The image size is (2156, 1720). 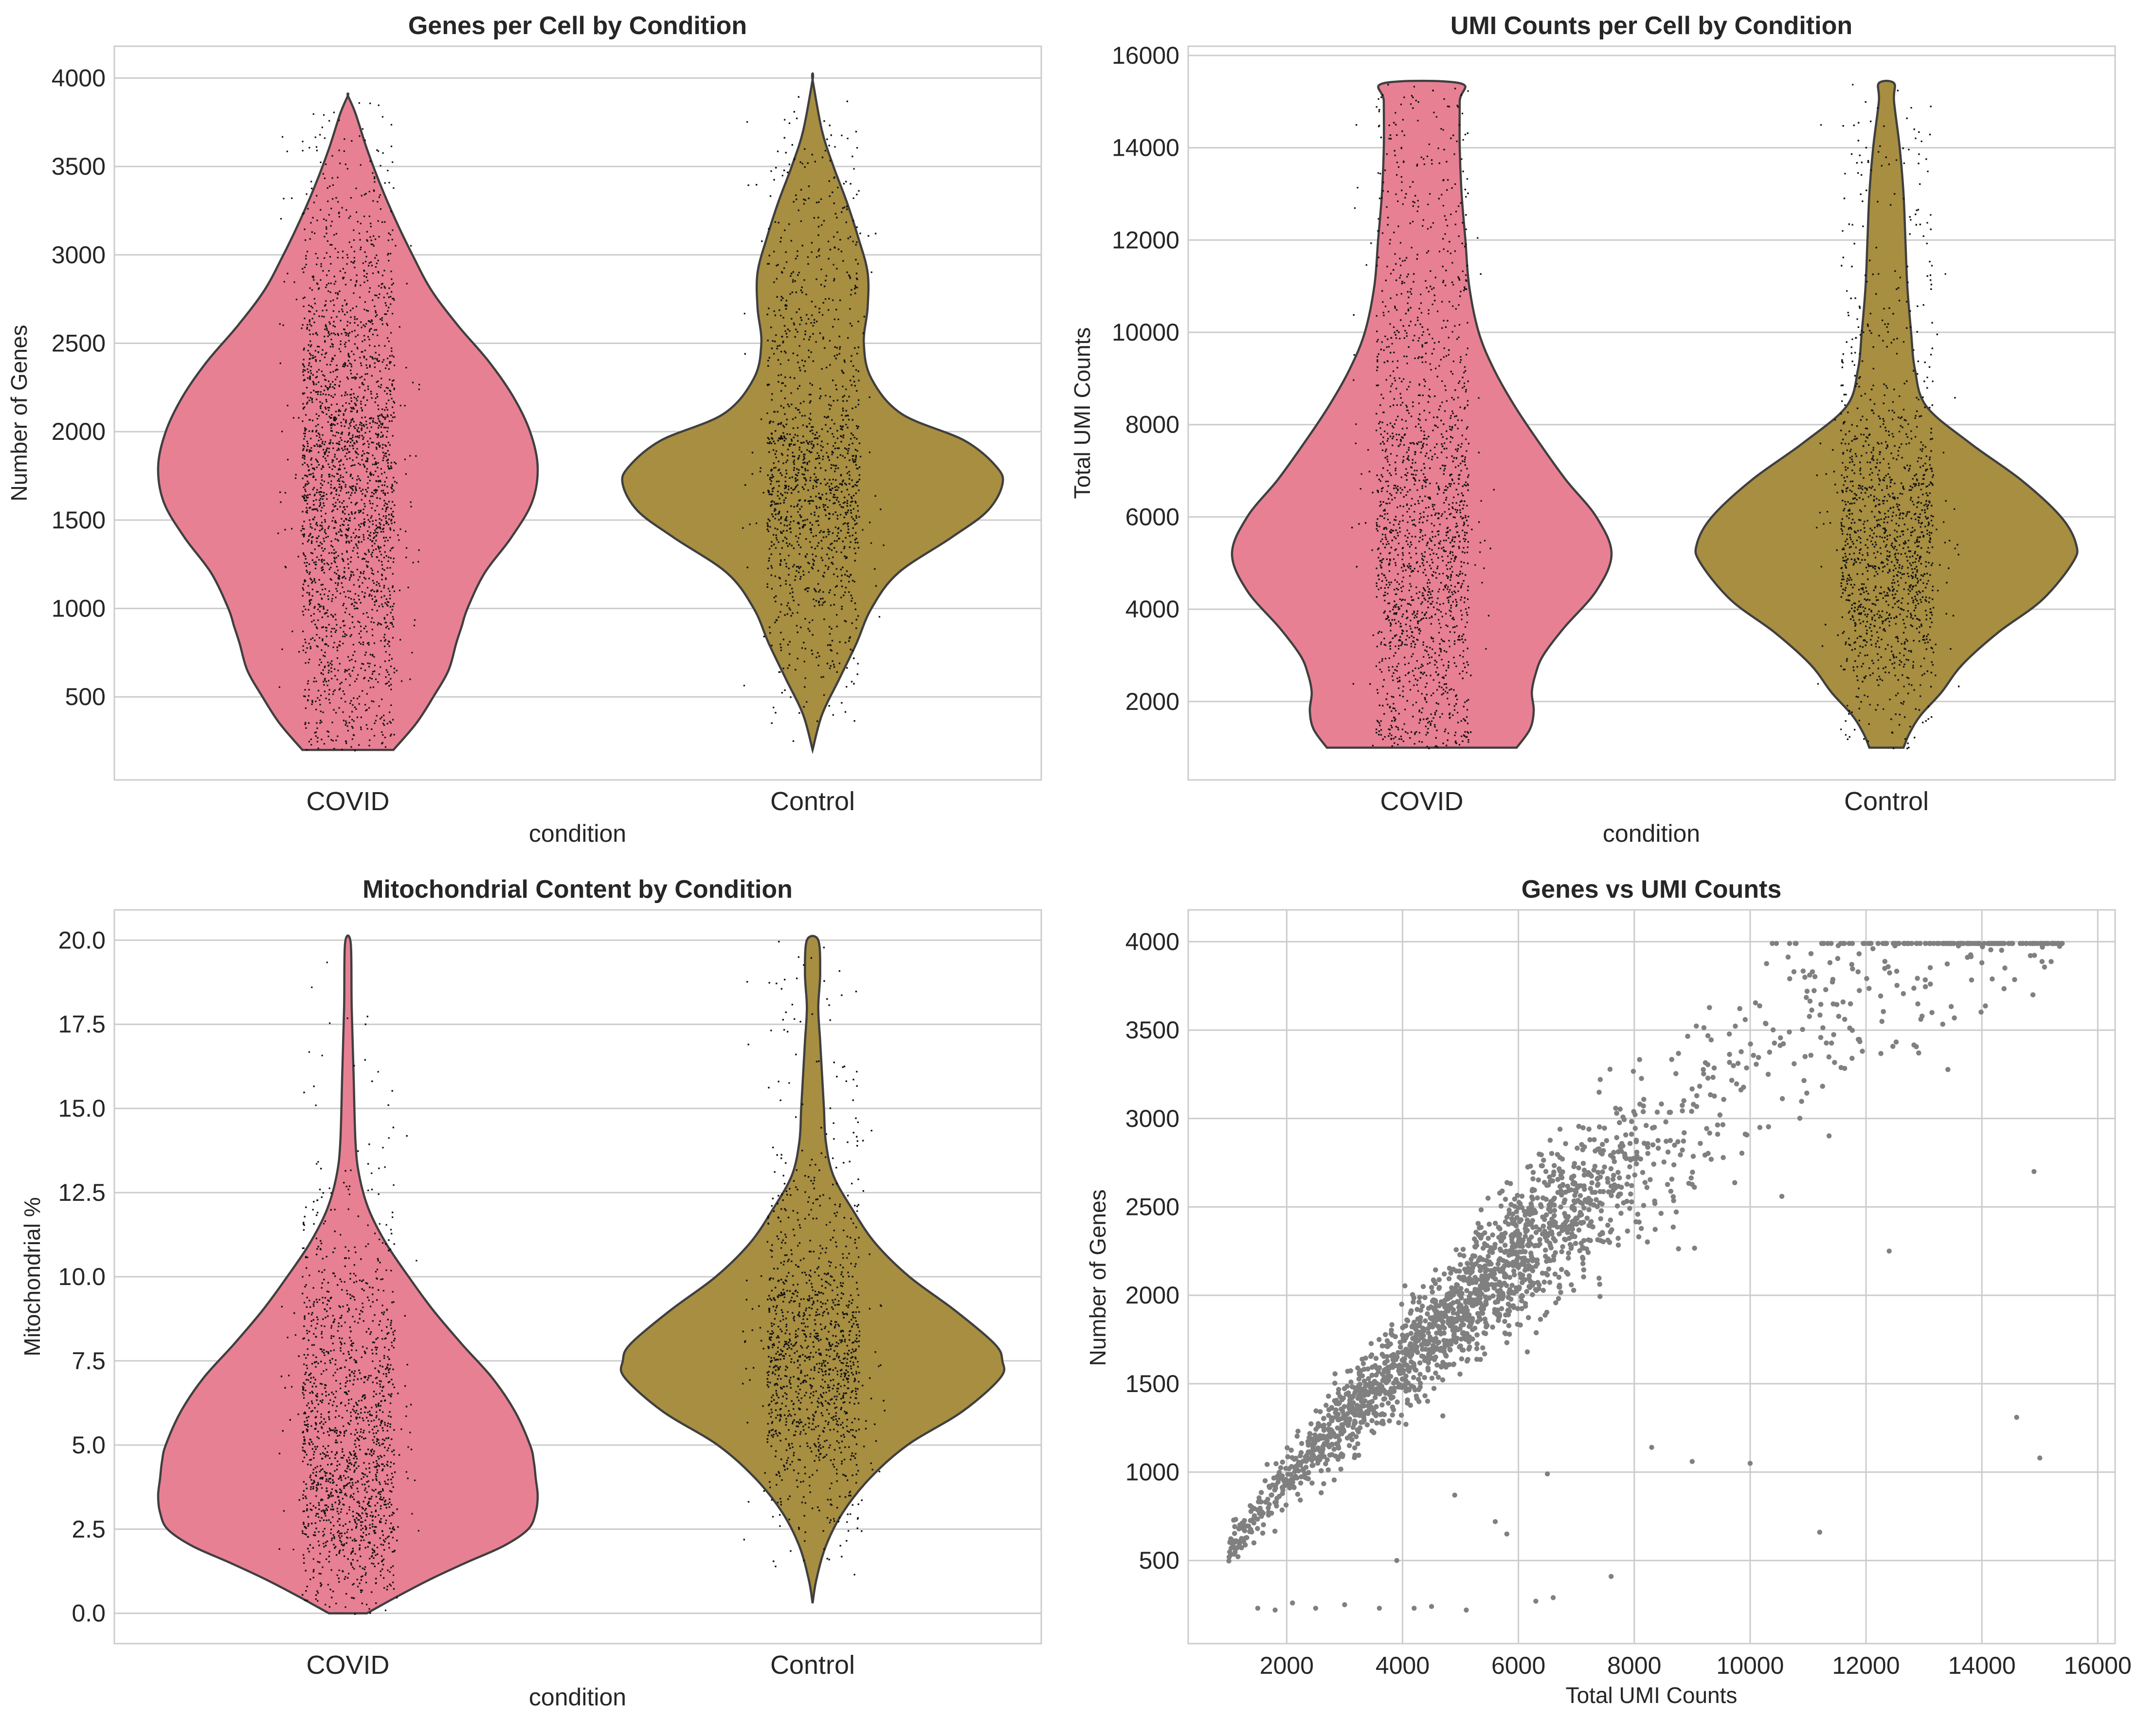 I want to click on x-axis-label: condition, so click(x=577, y=833).